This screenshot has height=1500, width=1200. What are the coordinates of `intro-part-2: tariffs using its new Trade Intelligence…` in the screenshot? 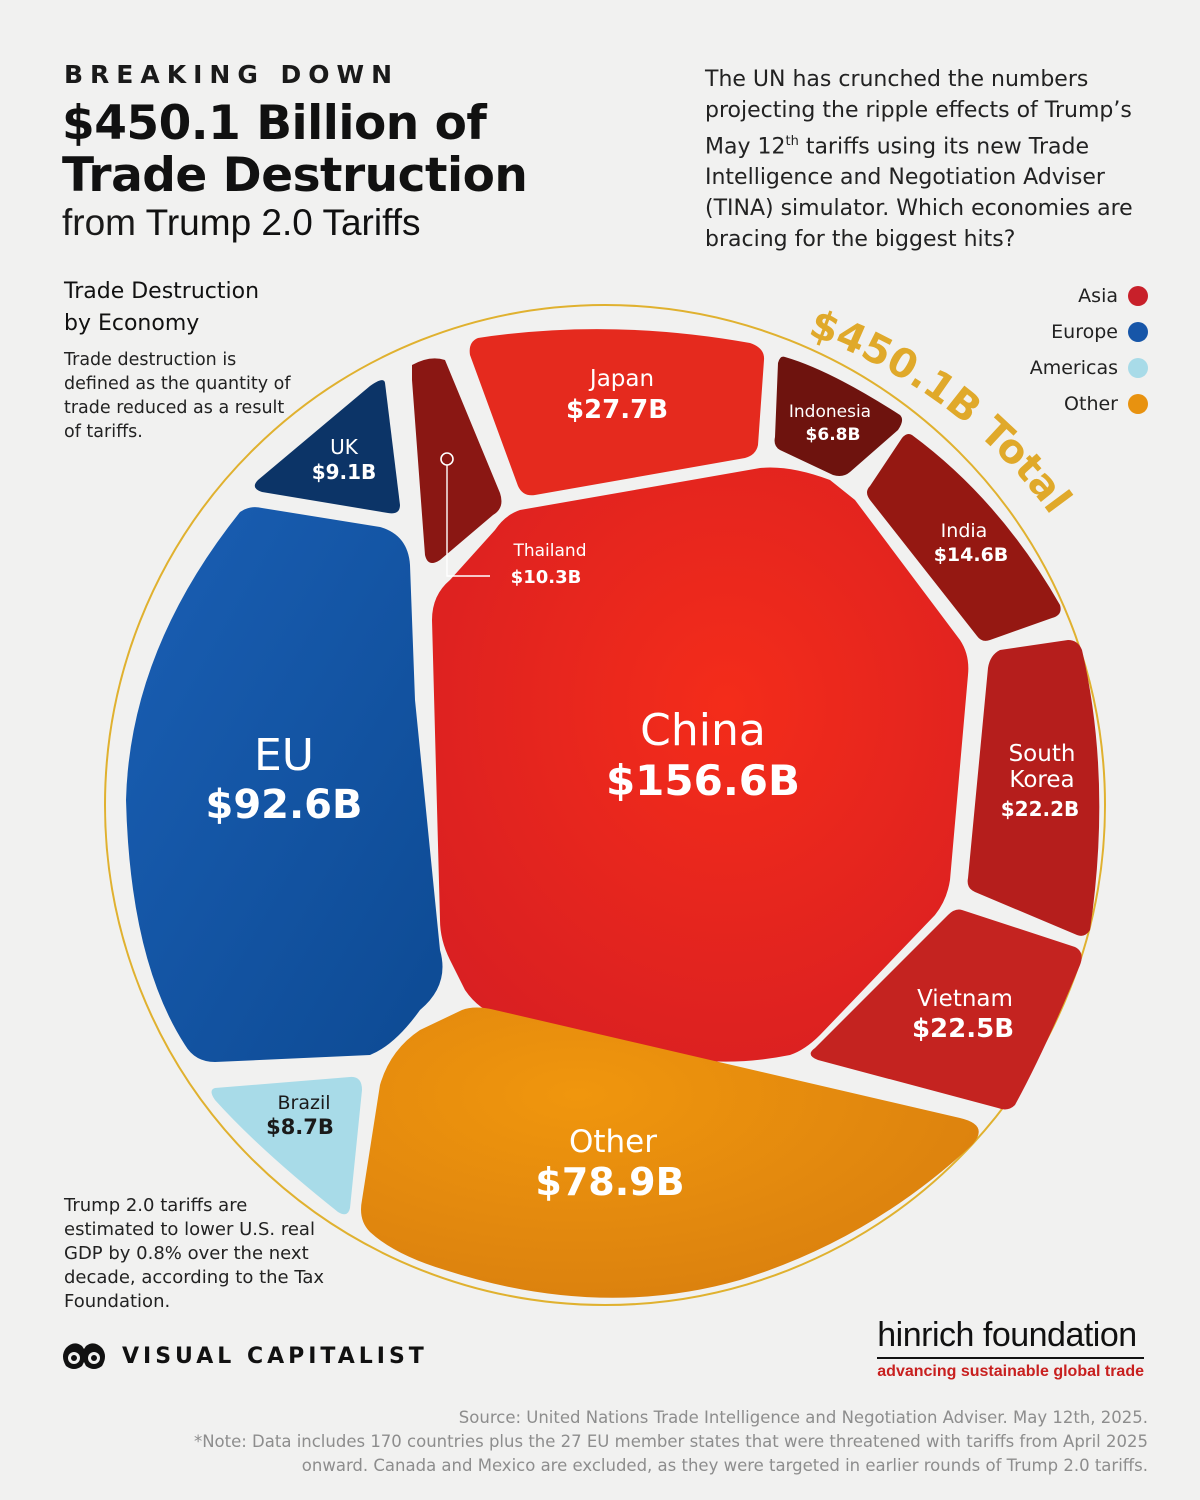 It's located at (919, 193).